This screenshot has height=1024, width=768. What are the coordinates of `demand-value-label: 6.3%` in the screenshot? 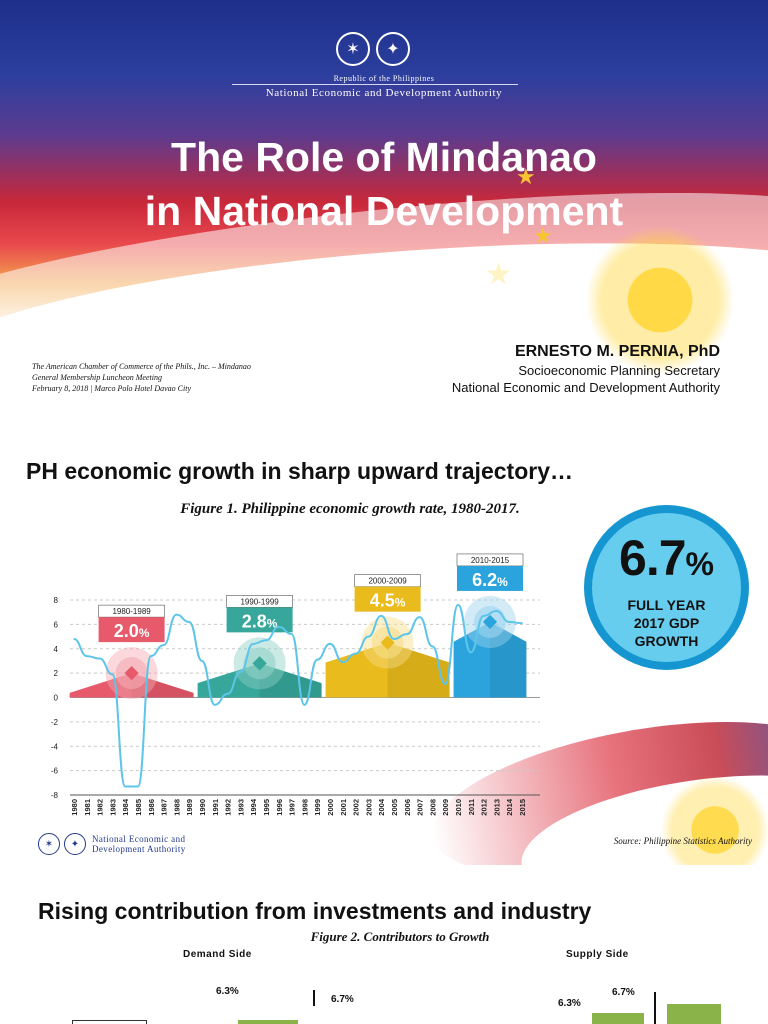 It's located at (227, 991).